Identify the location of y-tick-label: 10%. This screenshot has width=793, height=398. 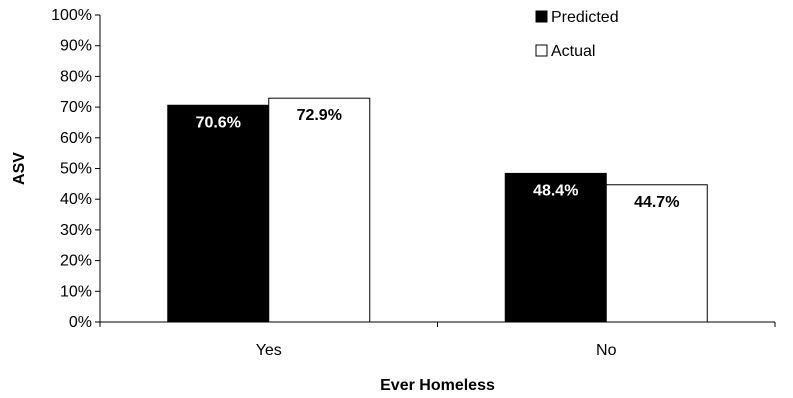
(76, 291).